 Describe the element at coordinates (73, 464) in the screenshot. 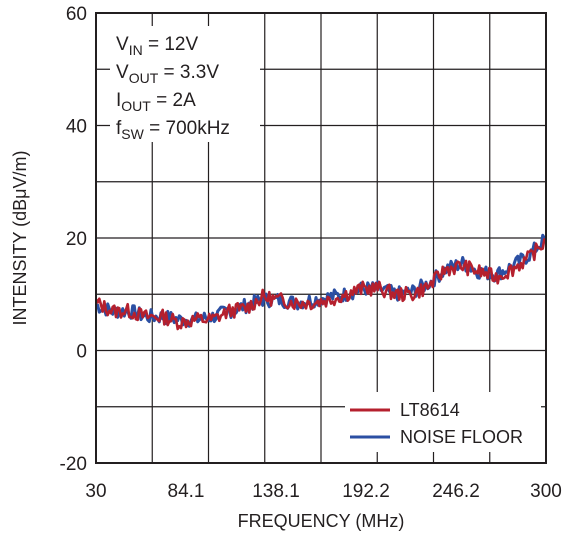

I see `y-tick-label: -20` at that location.